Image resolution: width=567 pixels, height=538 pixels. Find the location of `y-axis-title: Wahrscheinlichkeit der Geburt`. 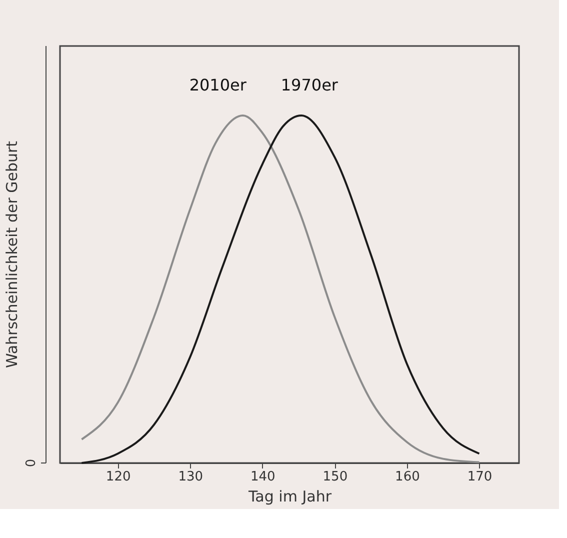

y-axis-title: Wahrscheinlichkeit der Geburt is located at coordinates (12, 254).